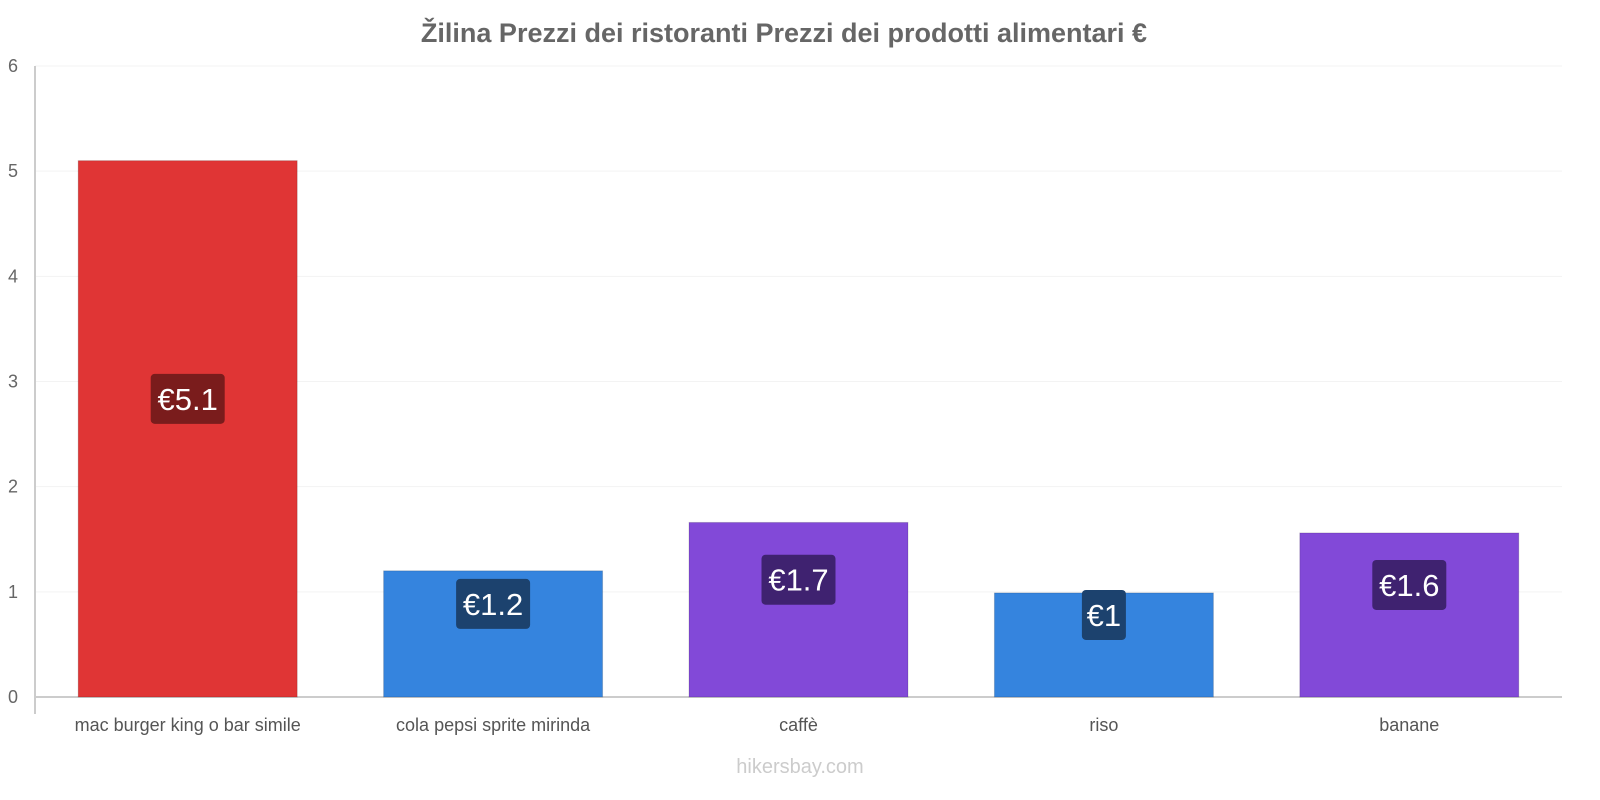  Describe the element at coordinates (13, 66) in the screenshot. I see `y-tick-label: 6` at that location.